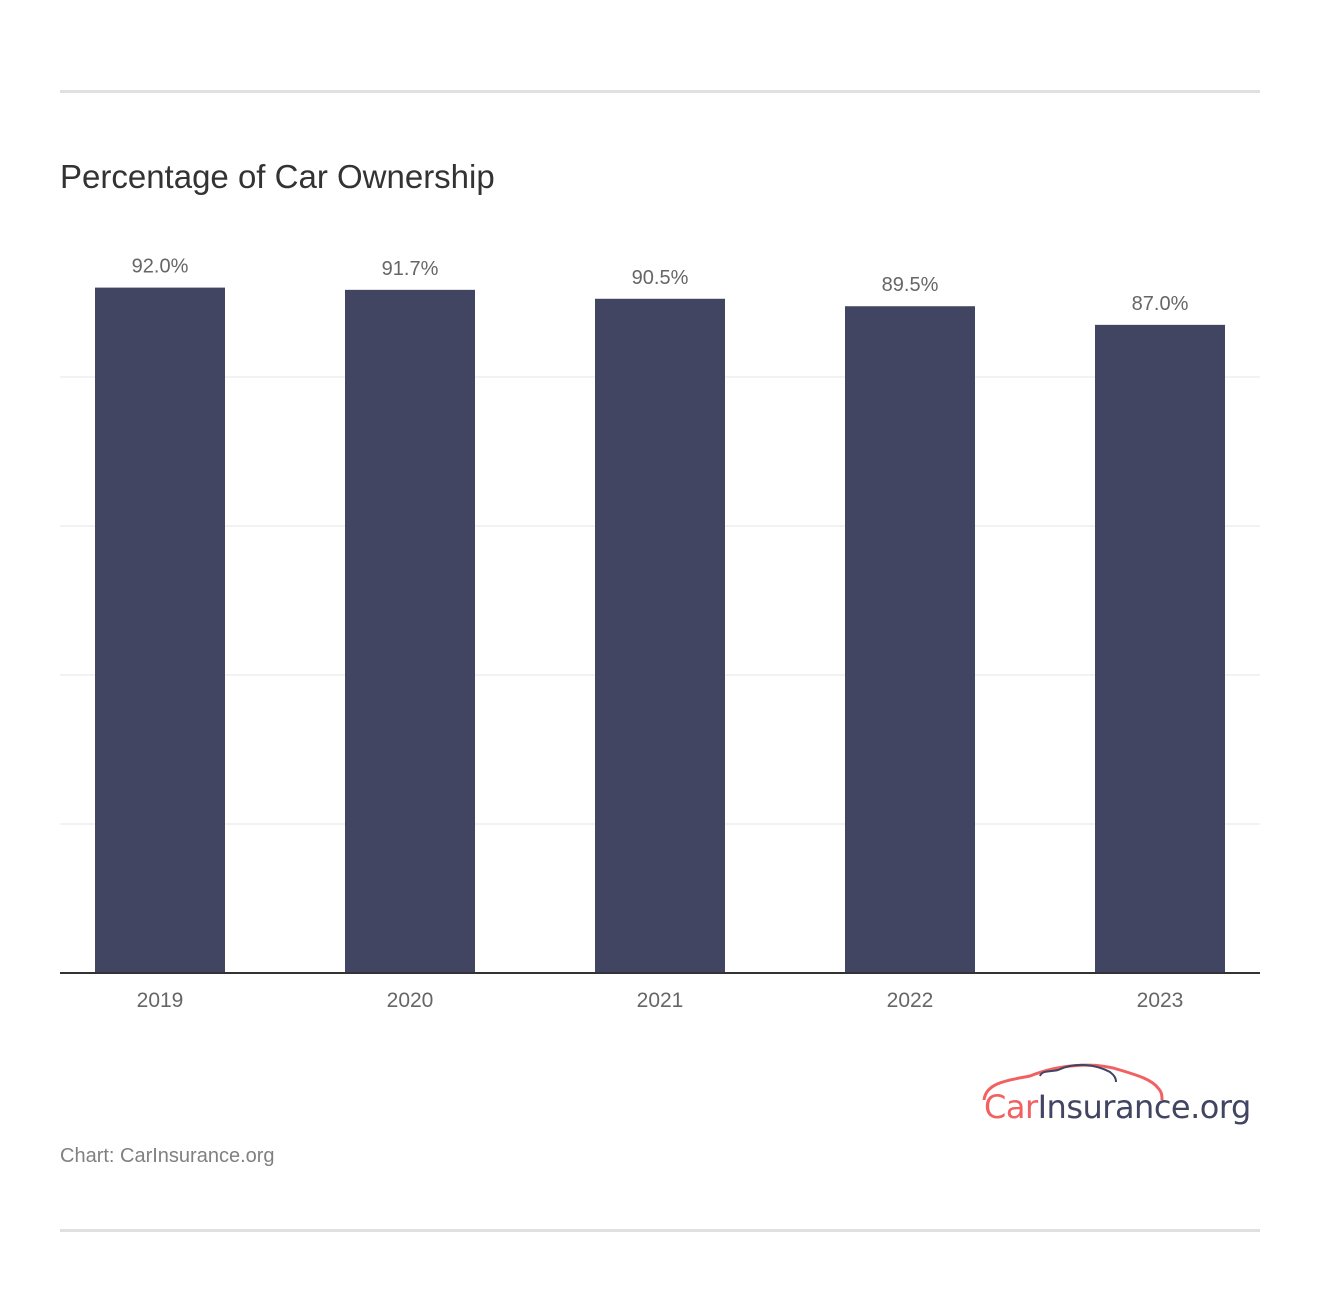 This screenshot has width=1320, height=1314. I want to click on x-tick-label: 2022, so click(910, 1000).